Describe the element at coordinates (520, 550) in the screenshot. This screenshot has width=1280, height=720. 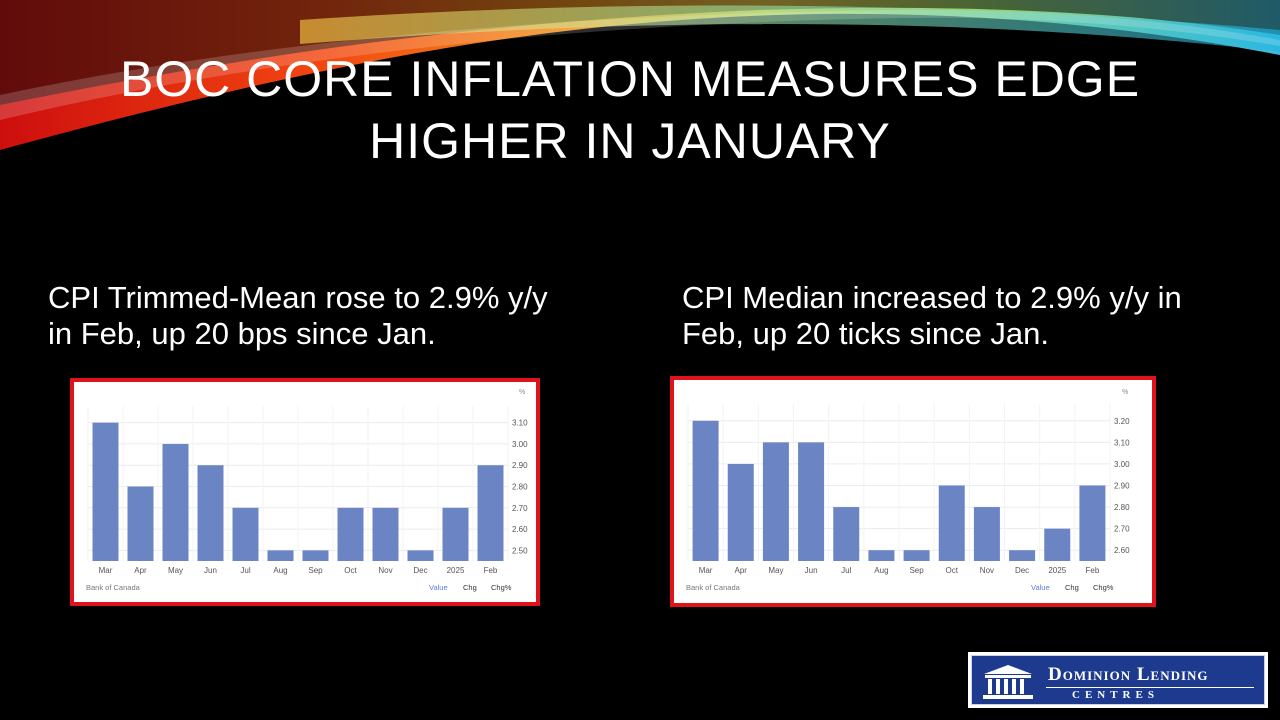
I see `y-tick-label: 2.50` at that location.